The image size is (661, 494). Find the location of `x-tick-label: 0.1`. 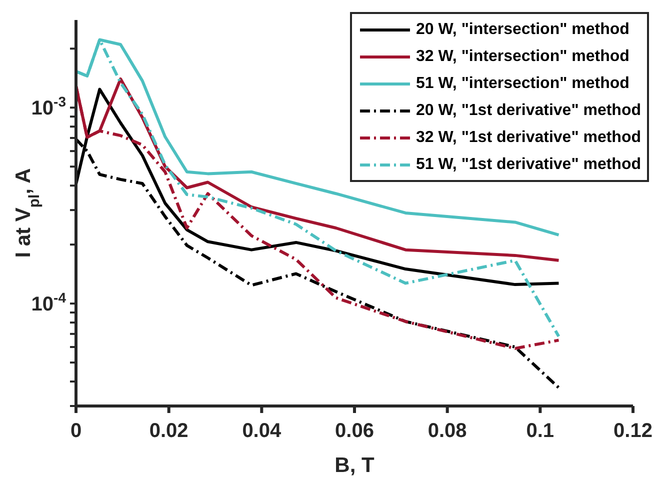

x-tick-label: 0.1 is located at coordinates (540, 431).